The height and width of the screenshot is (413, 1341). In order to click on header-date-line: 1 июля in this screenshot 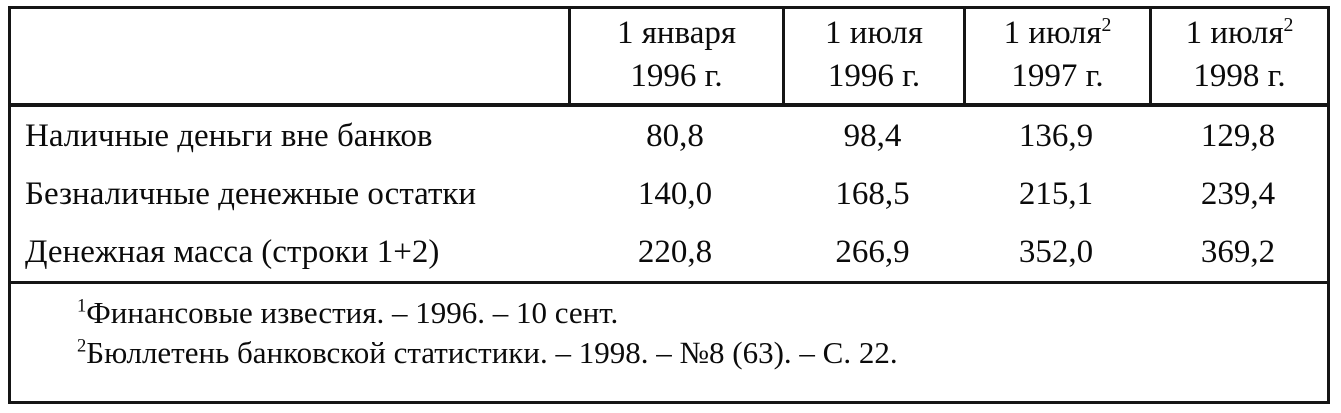, I will do `click(874, 33)`.